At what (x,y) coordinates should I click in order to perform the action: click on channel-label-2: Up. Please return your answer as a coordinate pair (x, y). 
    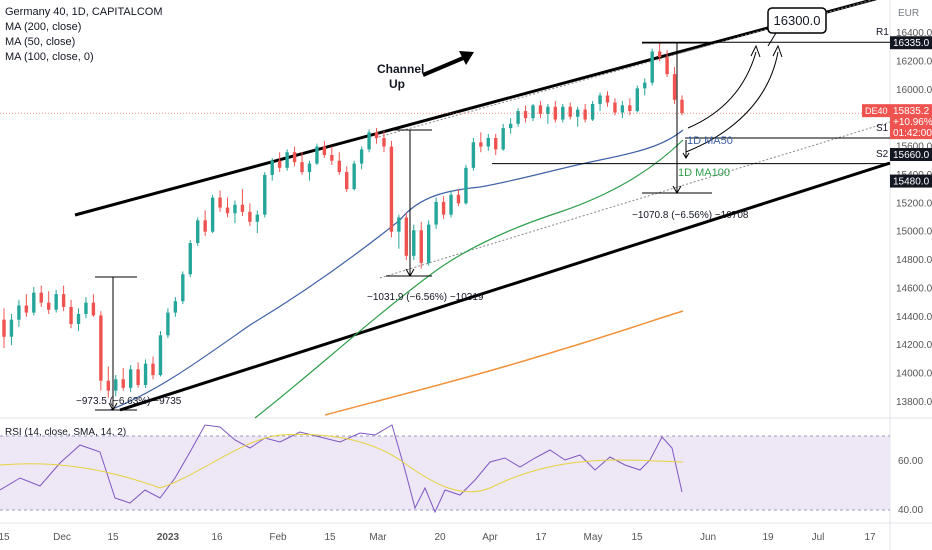
    Looking at the image, I should click on (397, 84).